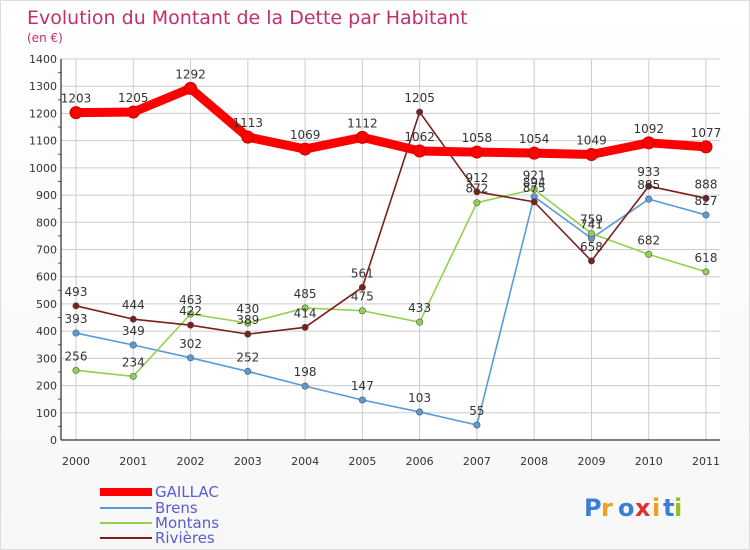  What do you see at coordinates (362, 386) in the screenshot?
I see `data-label: 147` at bounding box center [362, 386].